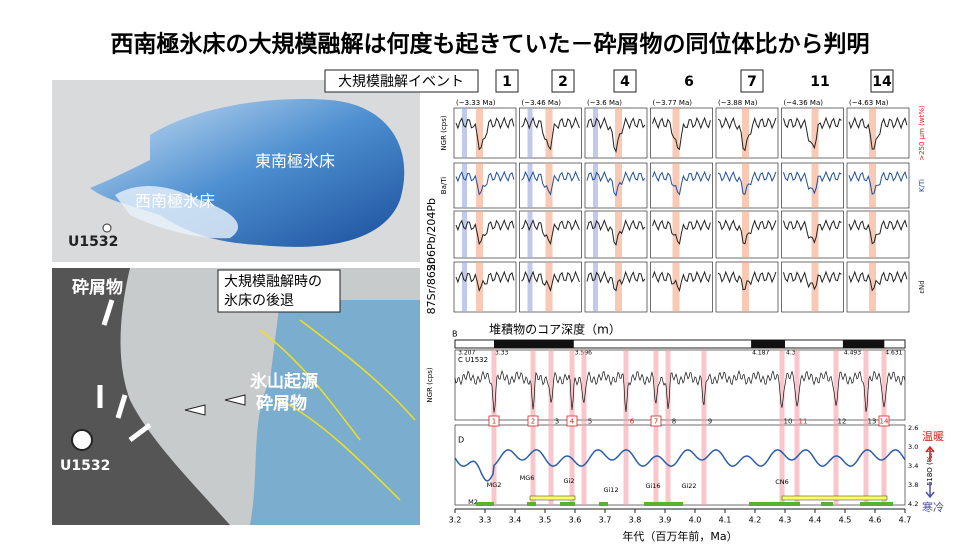 The width and height of the screenshot is (980, 551). Describe the element at coordinates (542, 103) in the screenshot. I see `panel-age: (~3.46 Ma)` at that location.